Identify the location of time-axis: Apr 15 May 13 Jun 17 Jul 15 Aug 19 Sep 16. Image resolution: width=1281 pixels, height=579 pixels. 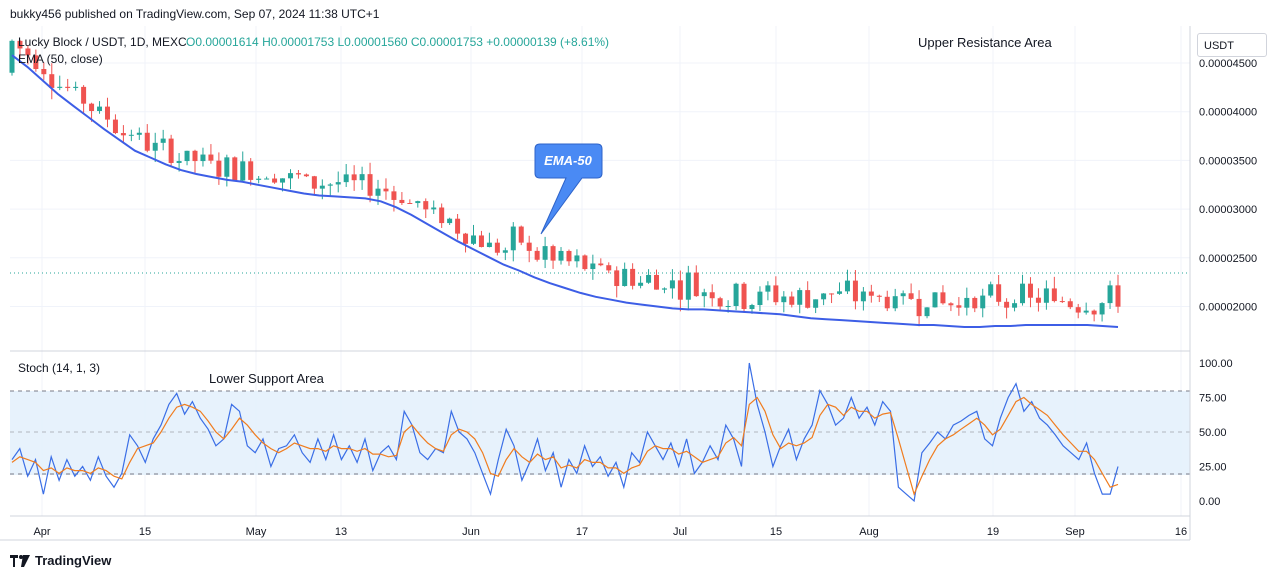
(610, 532).